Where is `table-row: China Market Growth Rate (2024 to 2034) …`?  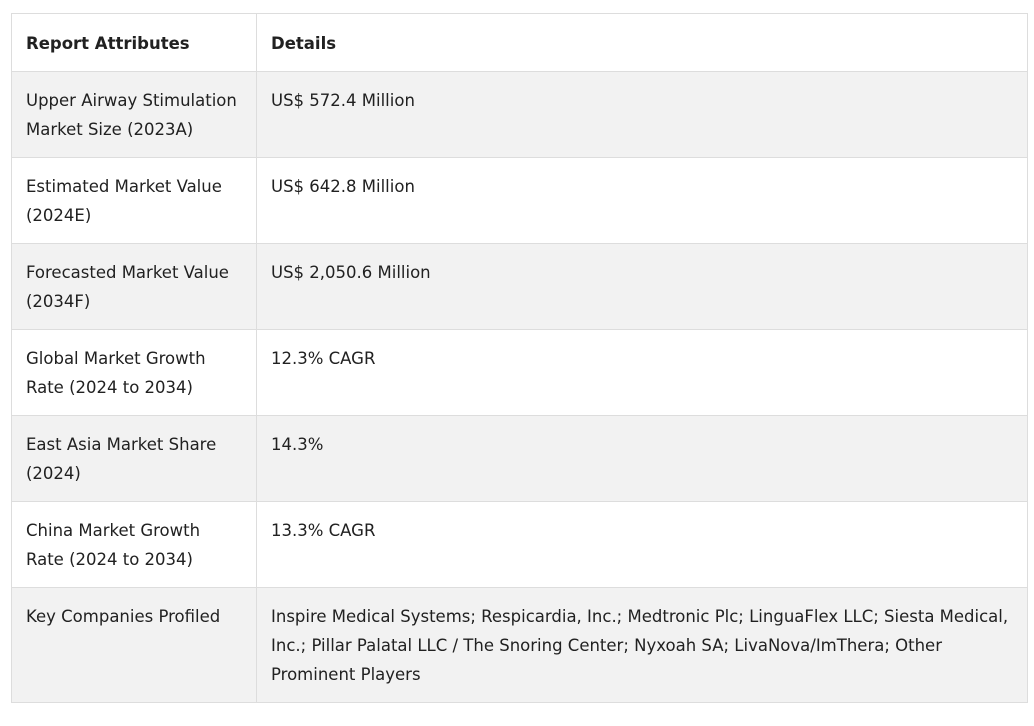
table-row: China Market Growth Rate (2024 to 2034) … is located at coordinates (519, 544).